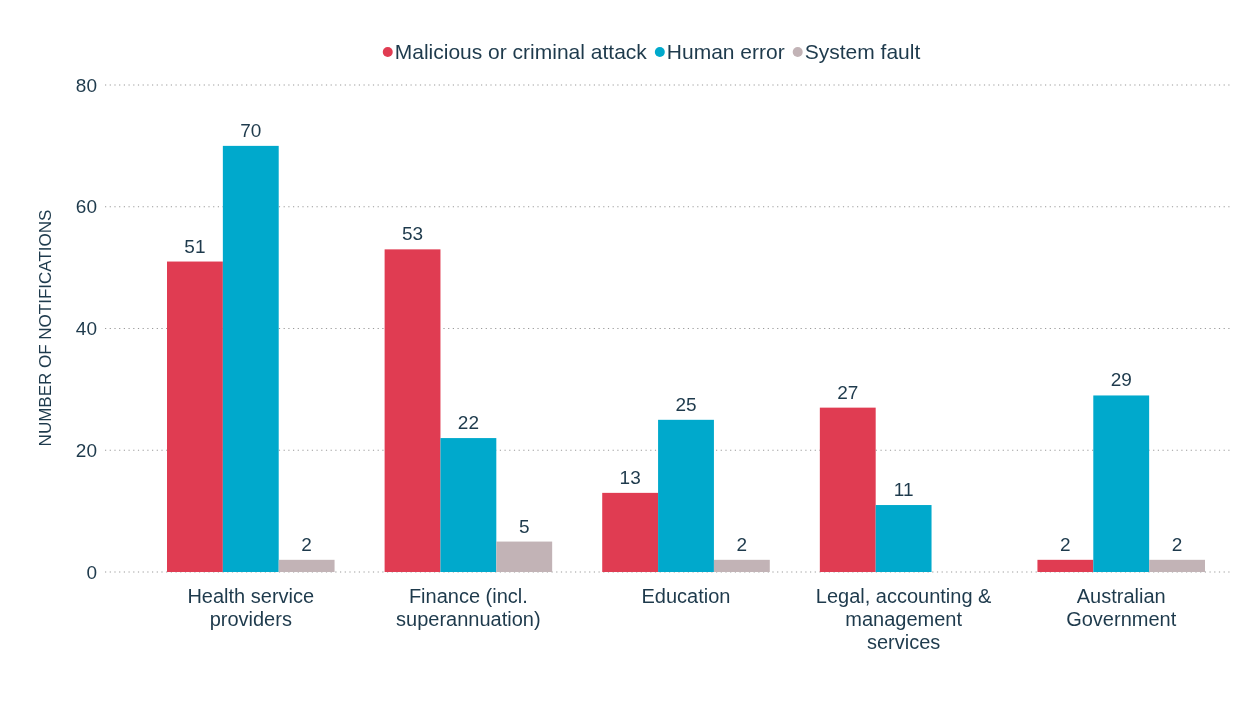 This screenshot has height=704, width=1238. What do you see at coordinates (630, 477) in the screenshot?
I see `data-label: 13` at bounding box center [630, 477].